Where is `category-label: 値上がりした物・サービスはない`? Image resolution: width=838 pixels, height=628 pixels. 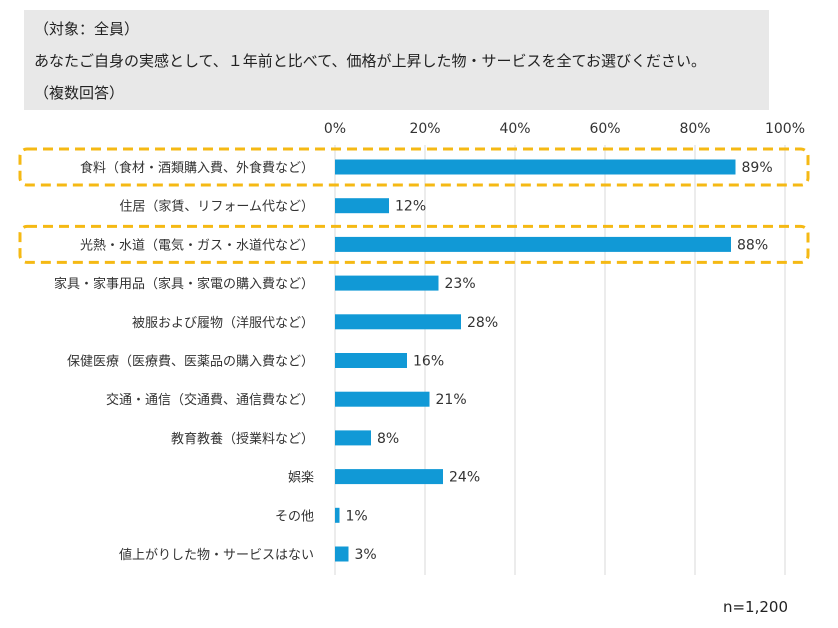
category-label: 値上がりした物・サービスはない is located at coordinates (216, 555).